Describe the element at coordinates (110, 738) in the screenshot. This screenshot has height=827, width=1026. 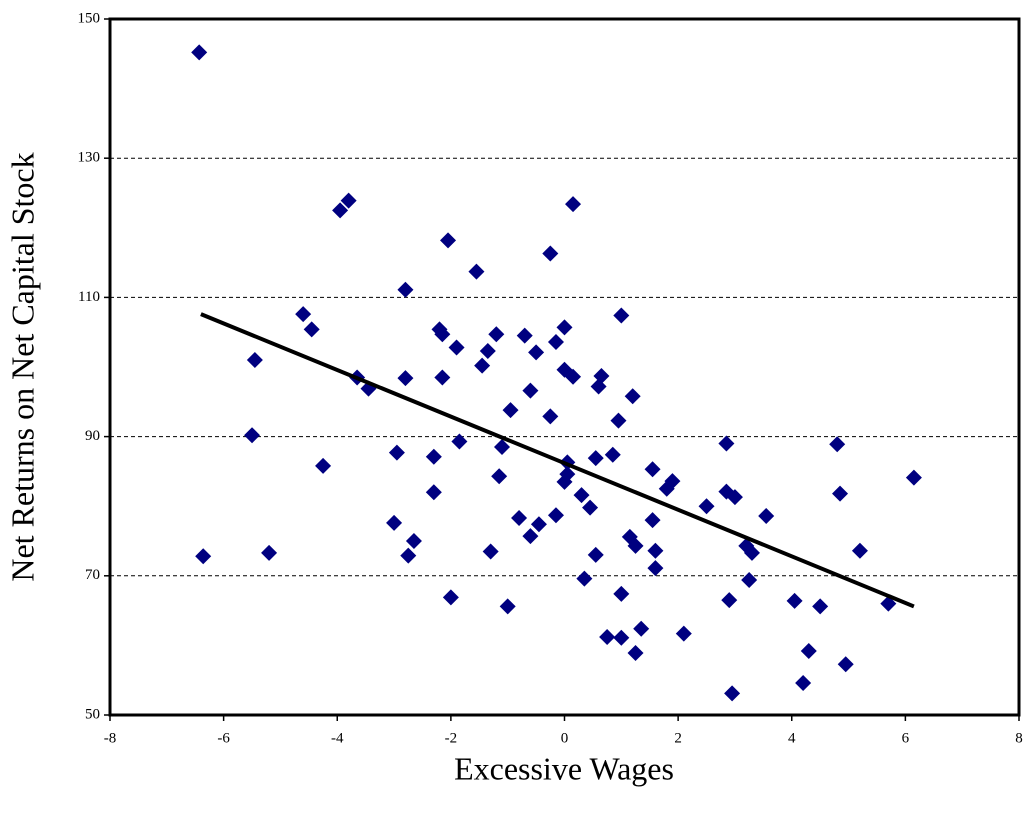
I see `x-tick-label: -8` at that location.